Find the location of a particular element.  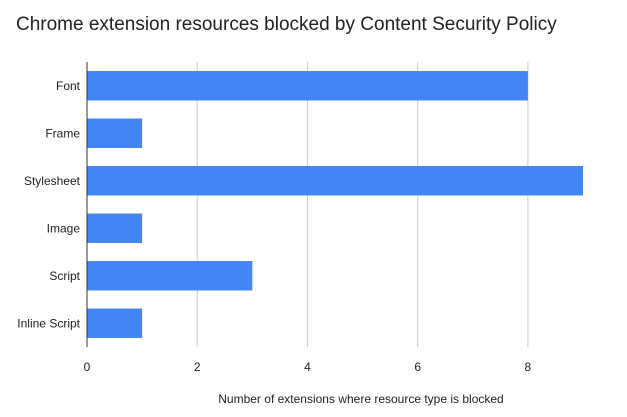

x-tick-label: 6 is located at coordinates (417, 367).